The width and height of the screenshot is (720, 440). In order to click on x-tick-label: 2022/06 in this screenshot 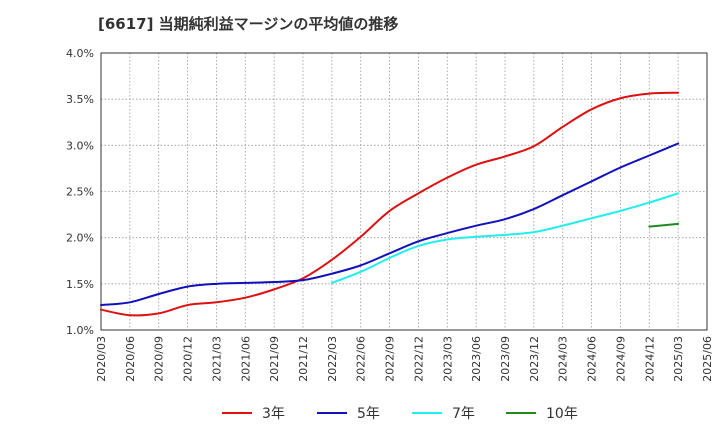, I will do `click(361, 359)`.